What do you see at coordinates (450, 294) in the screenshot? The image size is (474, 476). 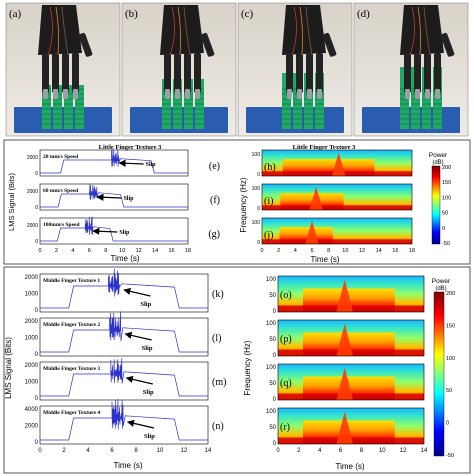 I see `colorbar-tick-label: 200` at bounding box center [450, 294].